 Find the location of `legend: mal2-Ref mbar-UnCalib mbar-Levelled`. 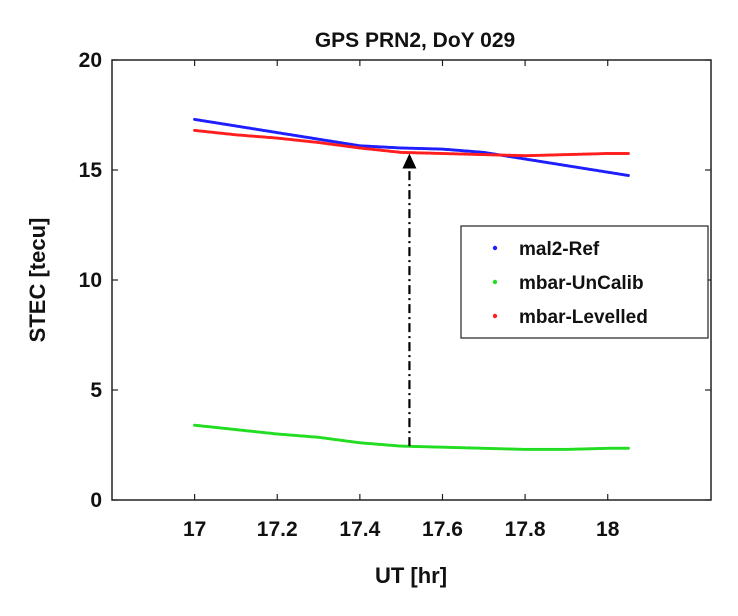

legend: mal2-Ref mbar-UnCalib mbar-Levelled is located at coordinates (584, 282).